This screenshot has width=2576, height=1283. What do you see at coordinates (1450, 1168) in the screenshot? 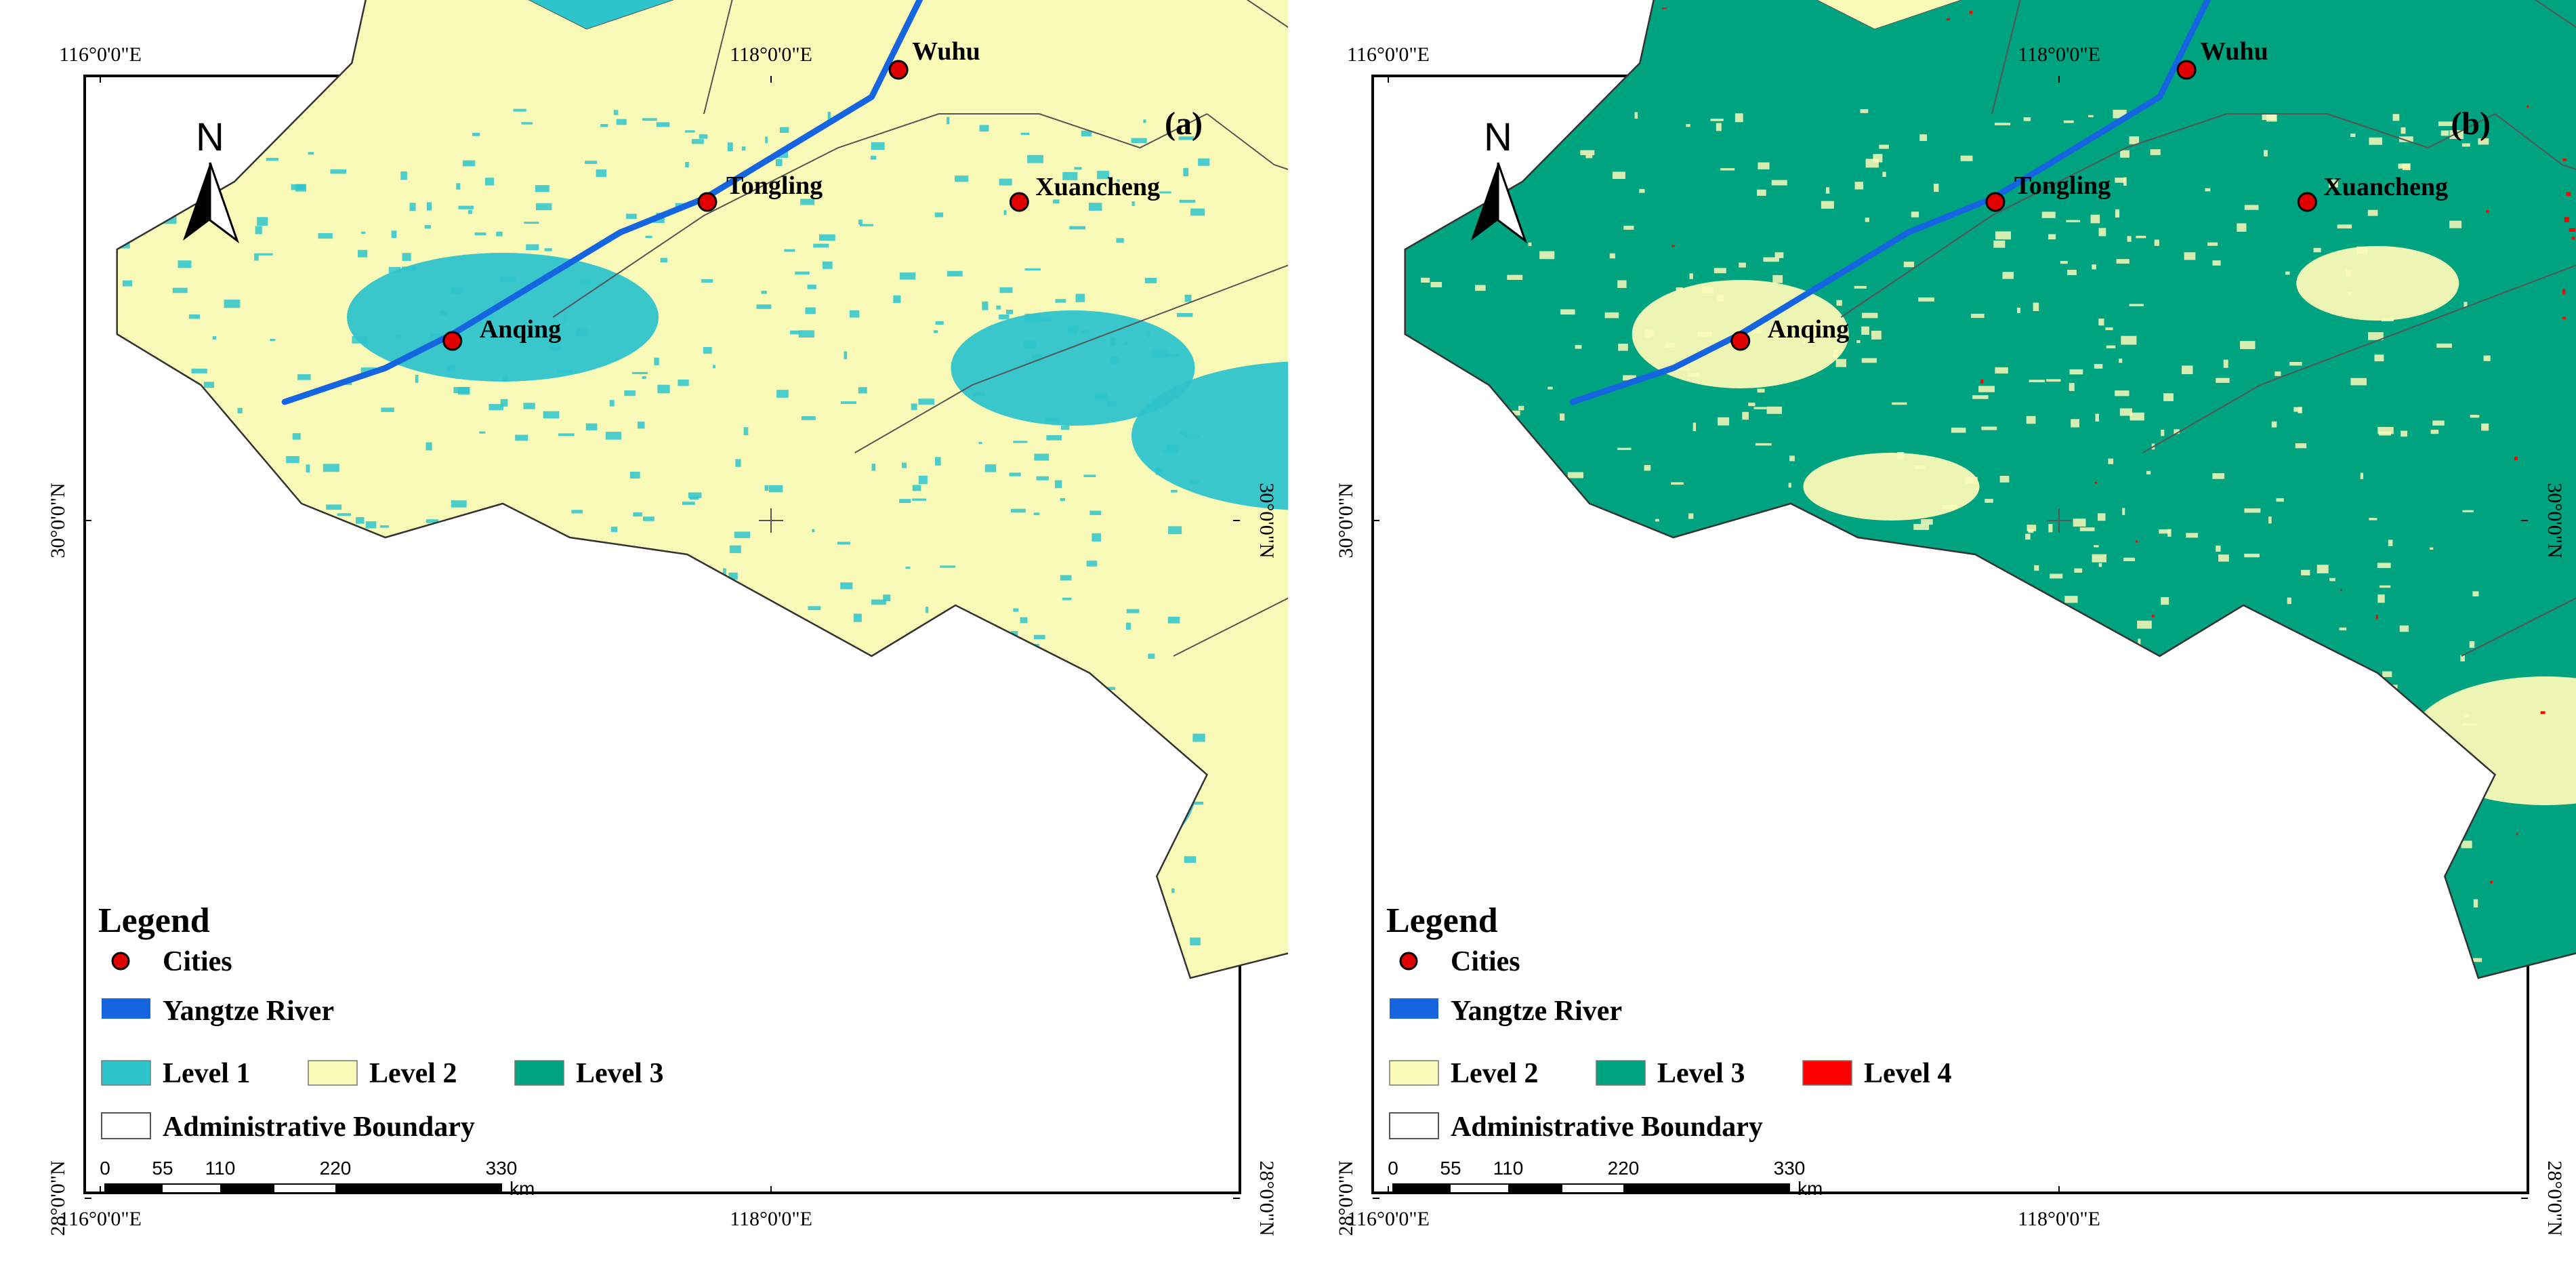
I see `scale-tick-label: 55` at bounding box center [1450, 1168].